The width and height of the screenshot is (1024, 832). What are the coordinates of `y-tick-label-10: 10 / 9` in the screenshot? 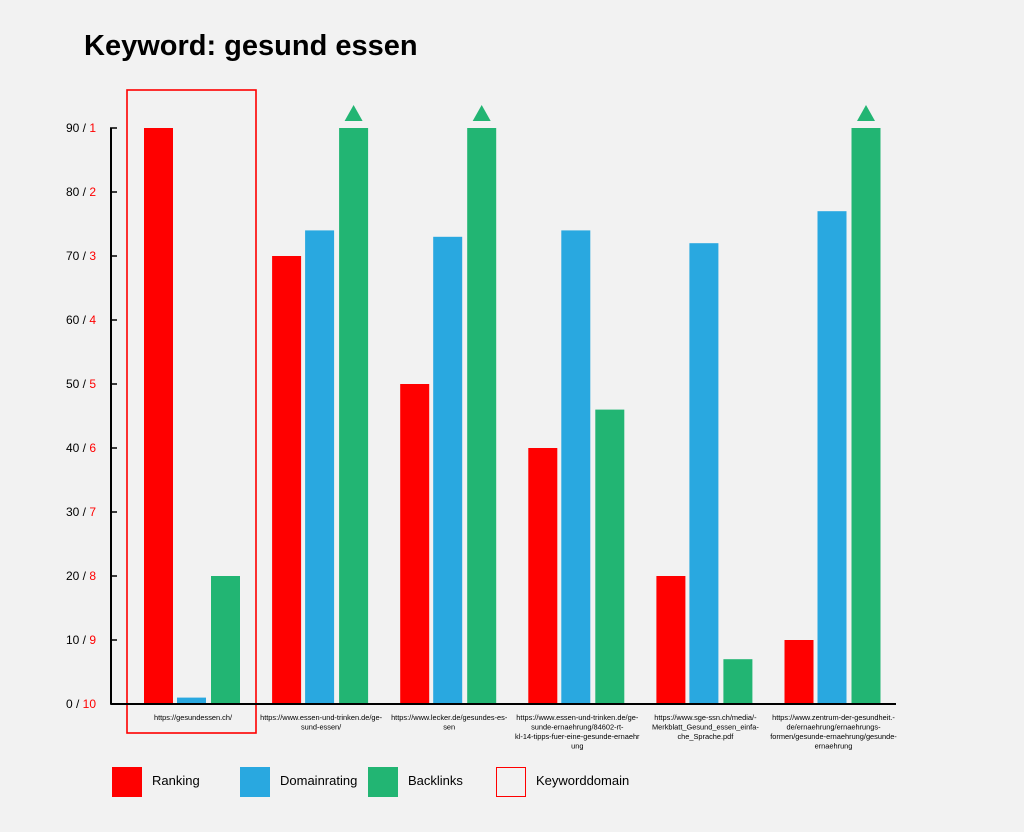 It's located at (81, 640).